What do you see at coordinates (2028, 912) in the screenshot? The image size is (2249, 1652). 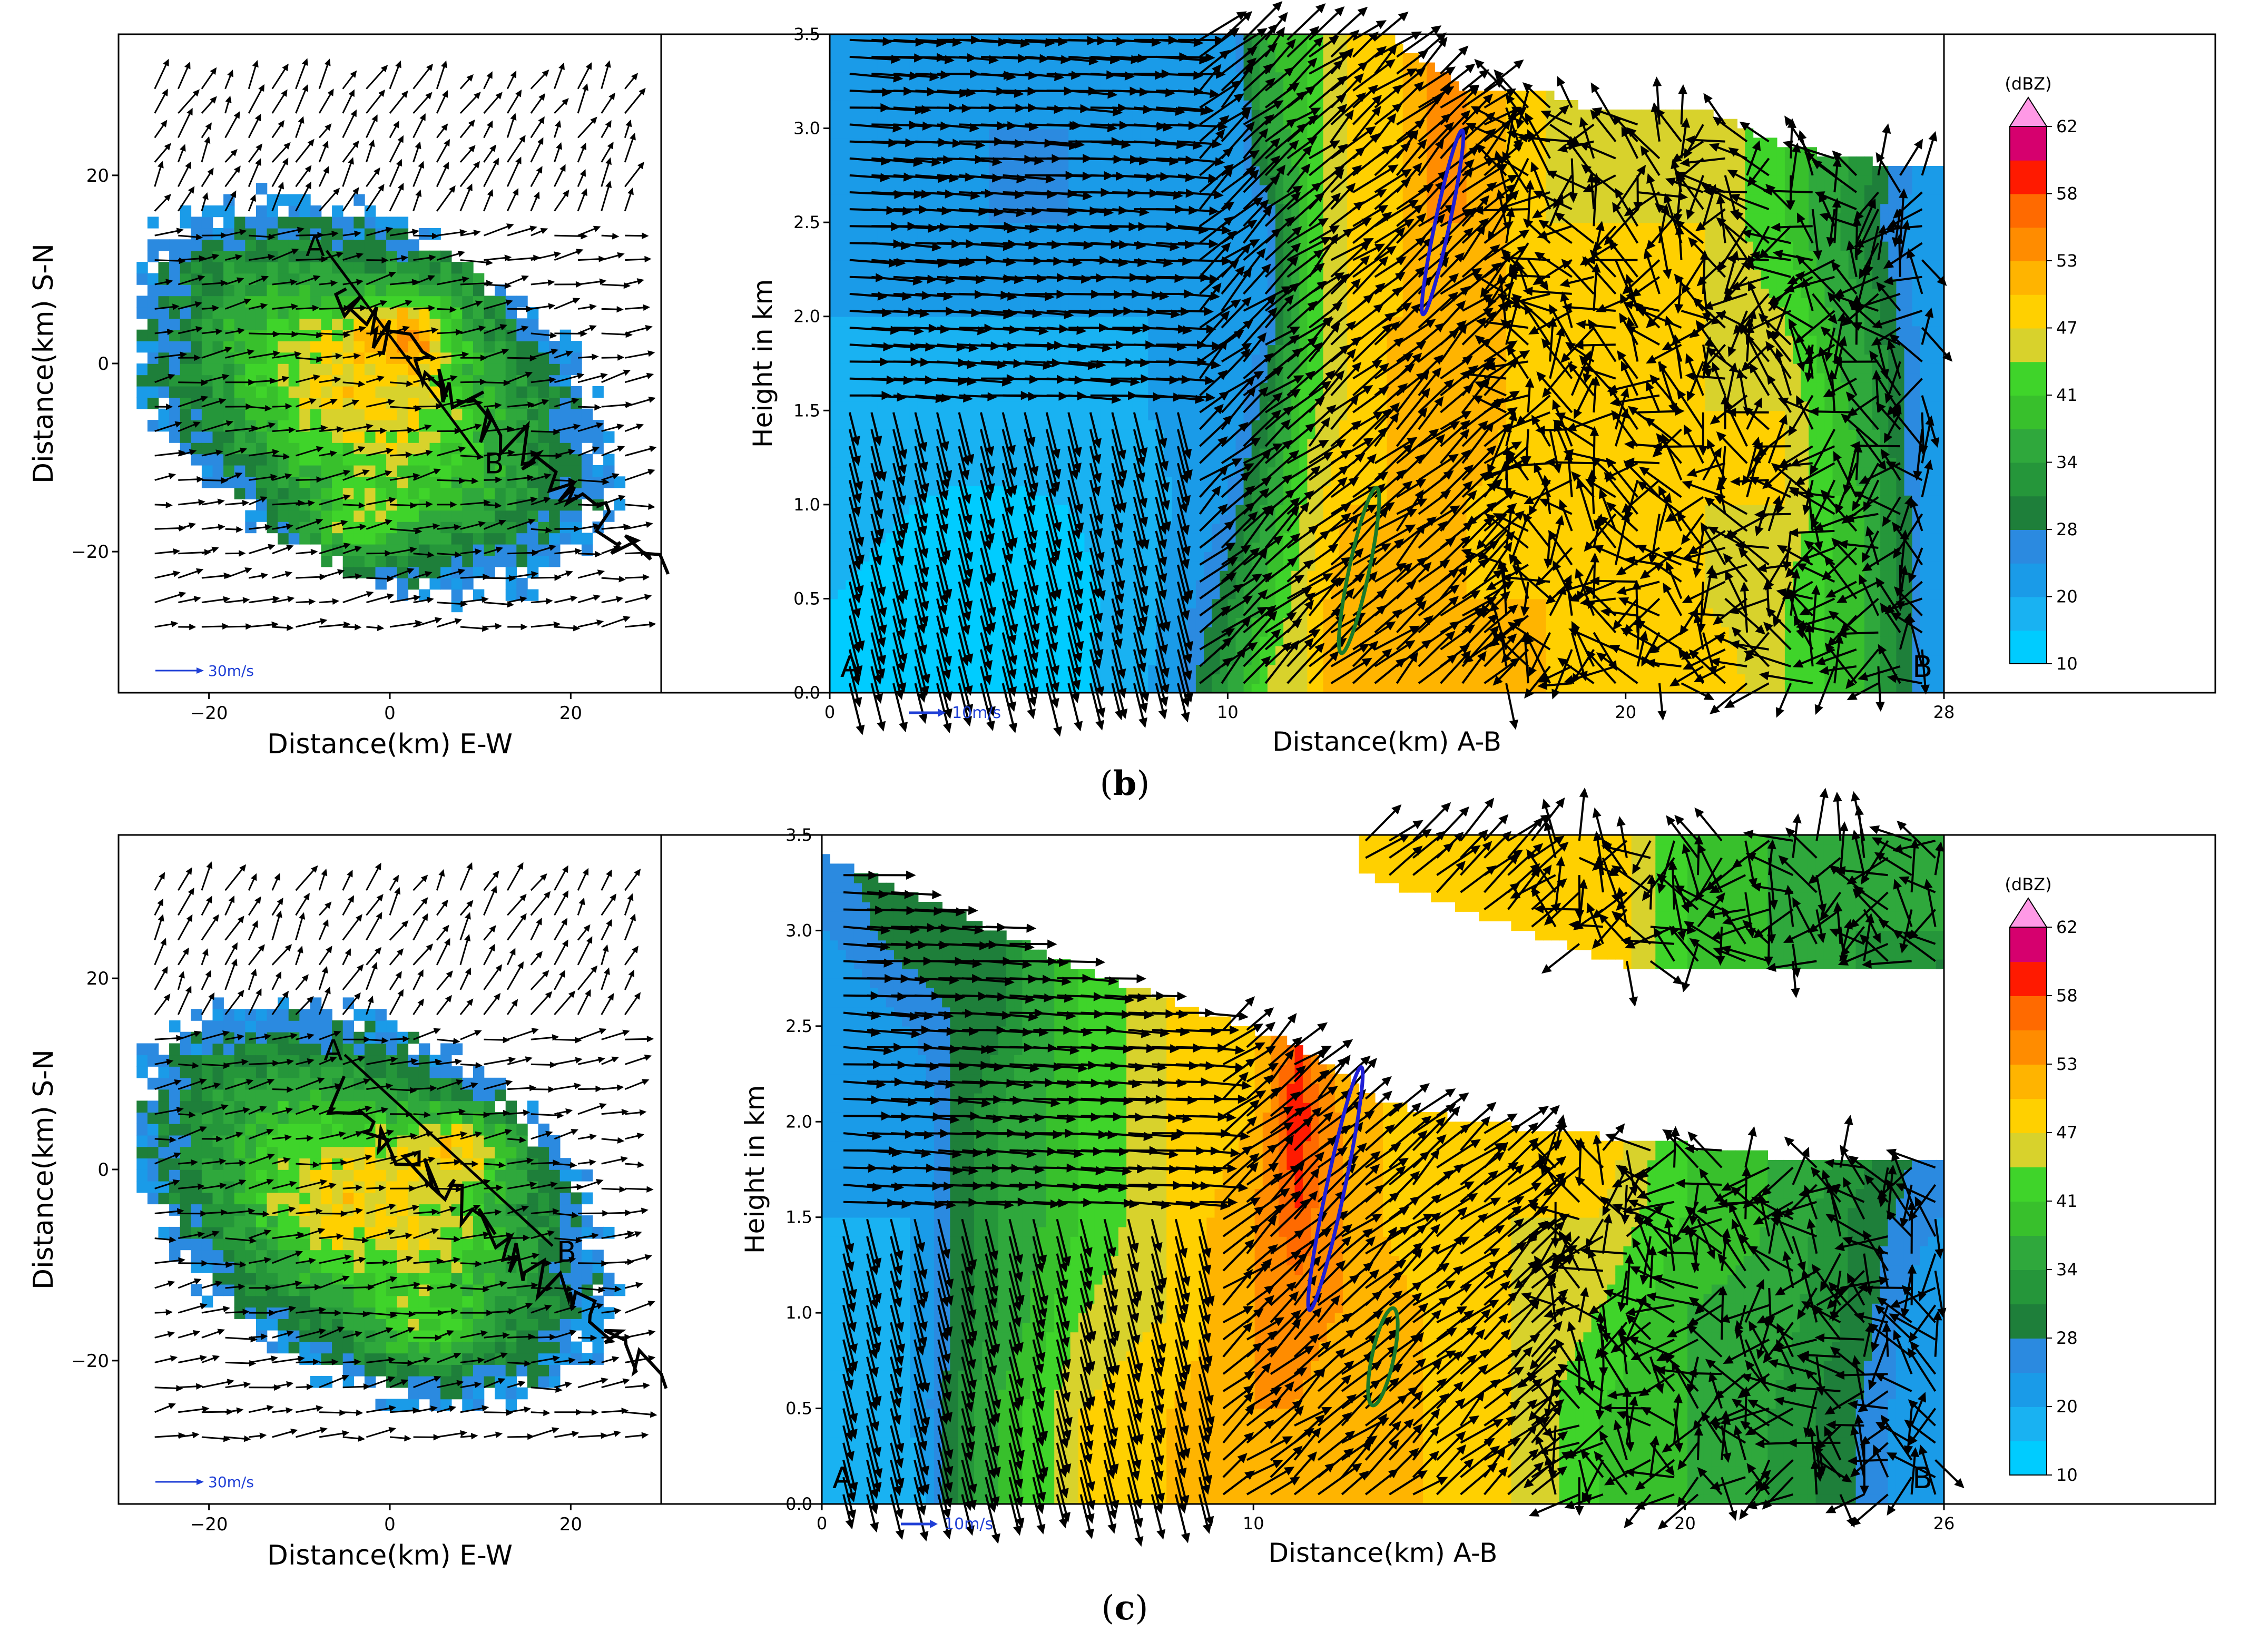 I see `colorbar-extend-arrow` at bounding box center [2028, 912].